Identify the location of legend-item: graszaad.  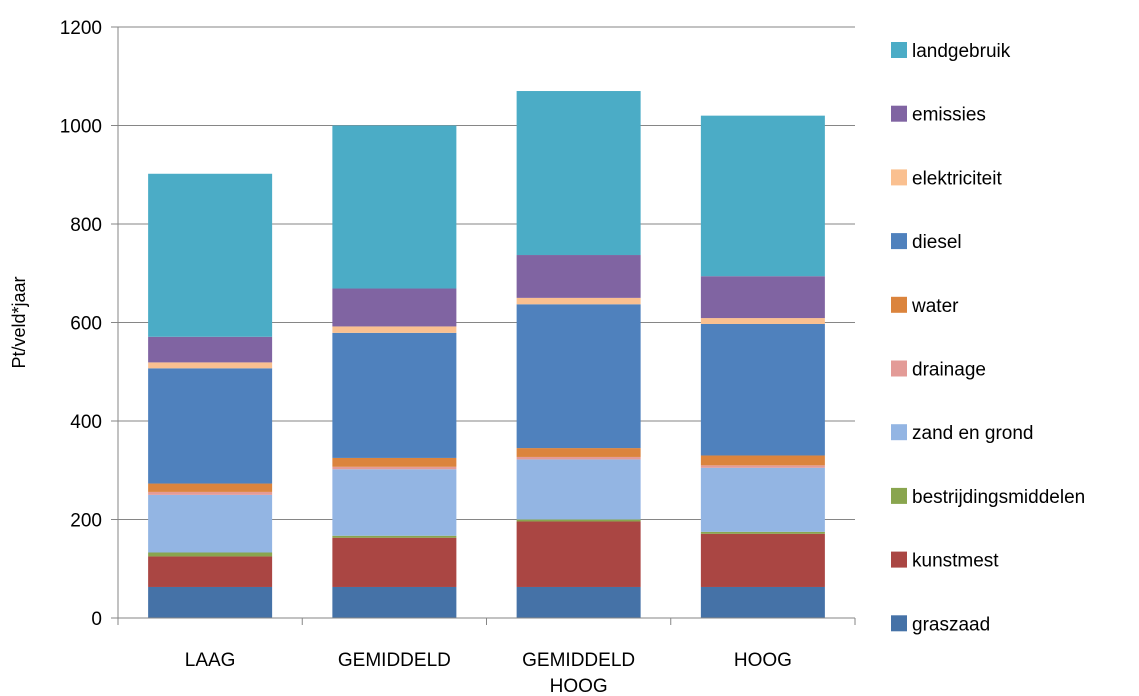
(940, 624).